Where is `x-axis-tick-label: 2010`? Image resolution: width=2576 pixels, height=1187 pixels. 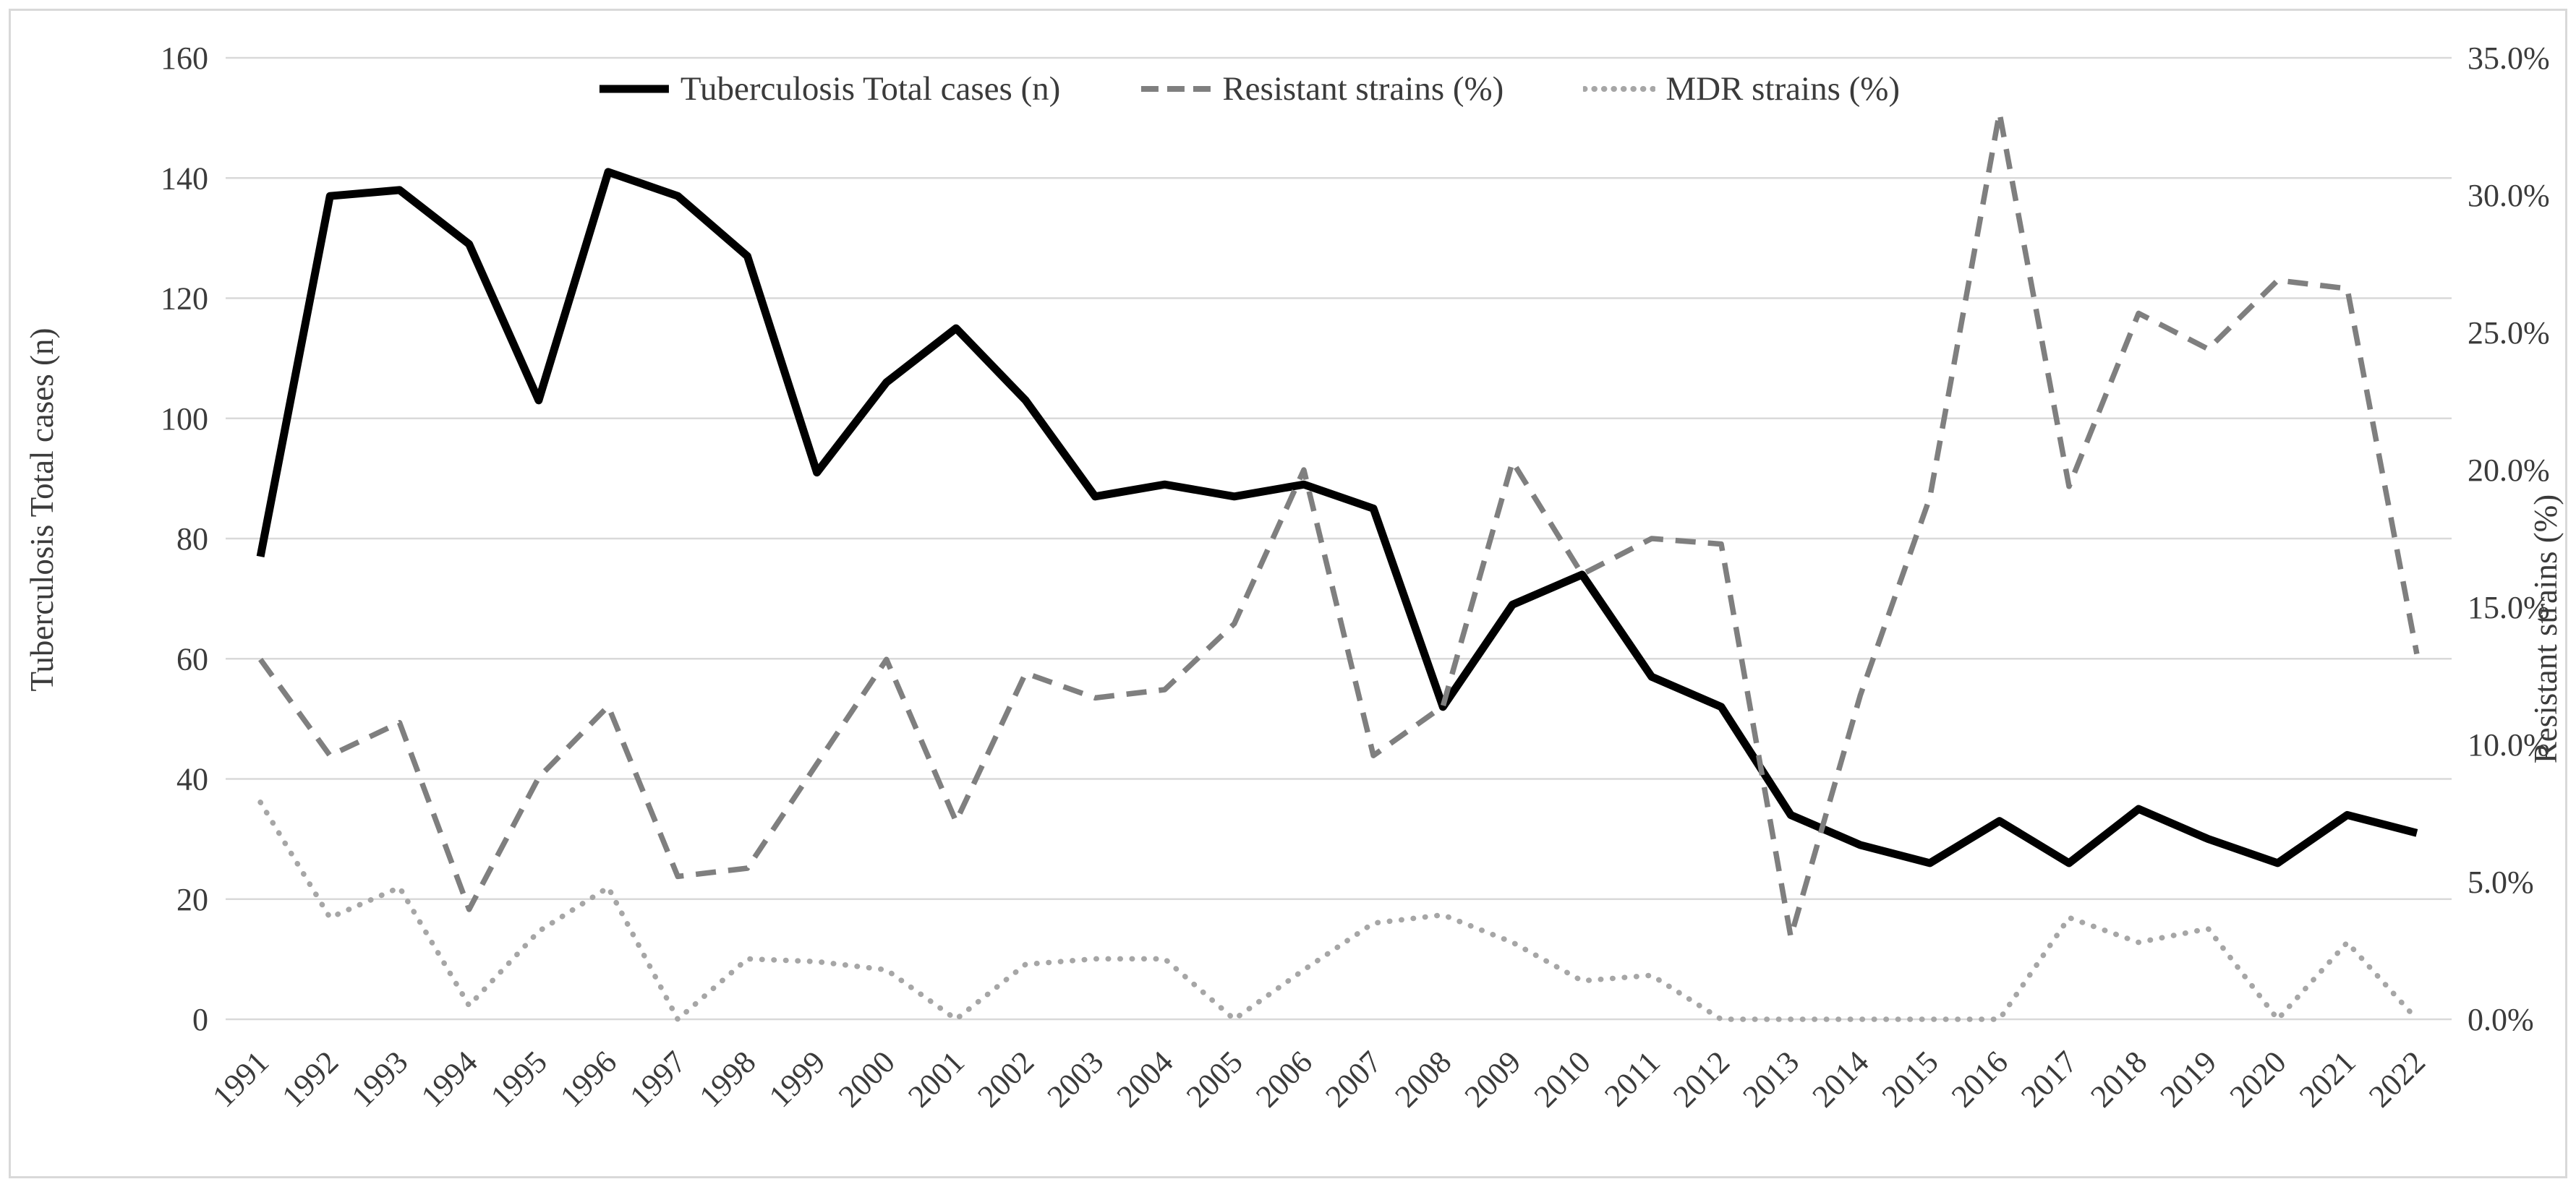 x-axis-tick-label: 2010 is located at coordinates (1562, 1079).